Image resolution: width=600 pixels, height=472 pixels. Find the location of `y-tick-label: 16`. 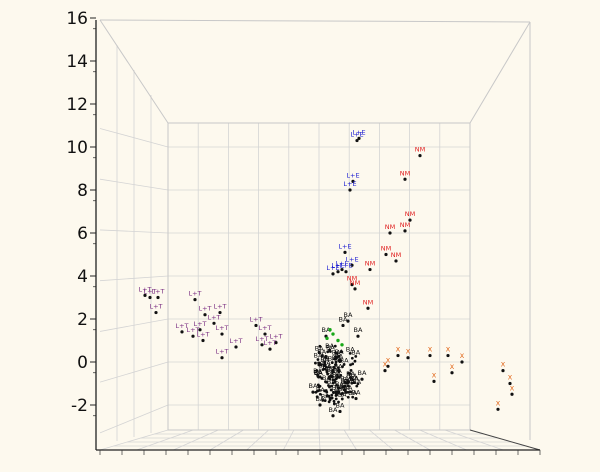

y-tick-label: 16 is located at coordinates (77, 19).